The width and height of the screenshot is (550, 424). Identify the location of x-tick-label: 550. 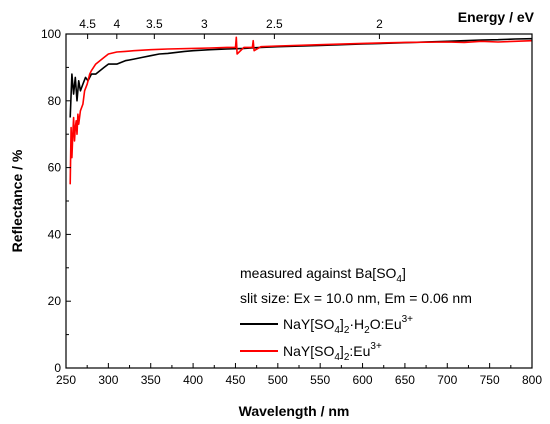
(320, 380).